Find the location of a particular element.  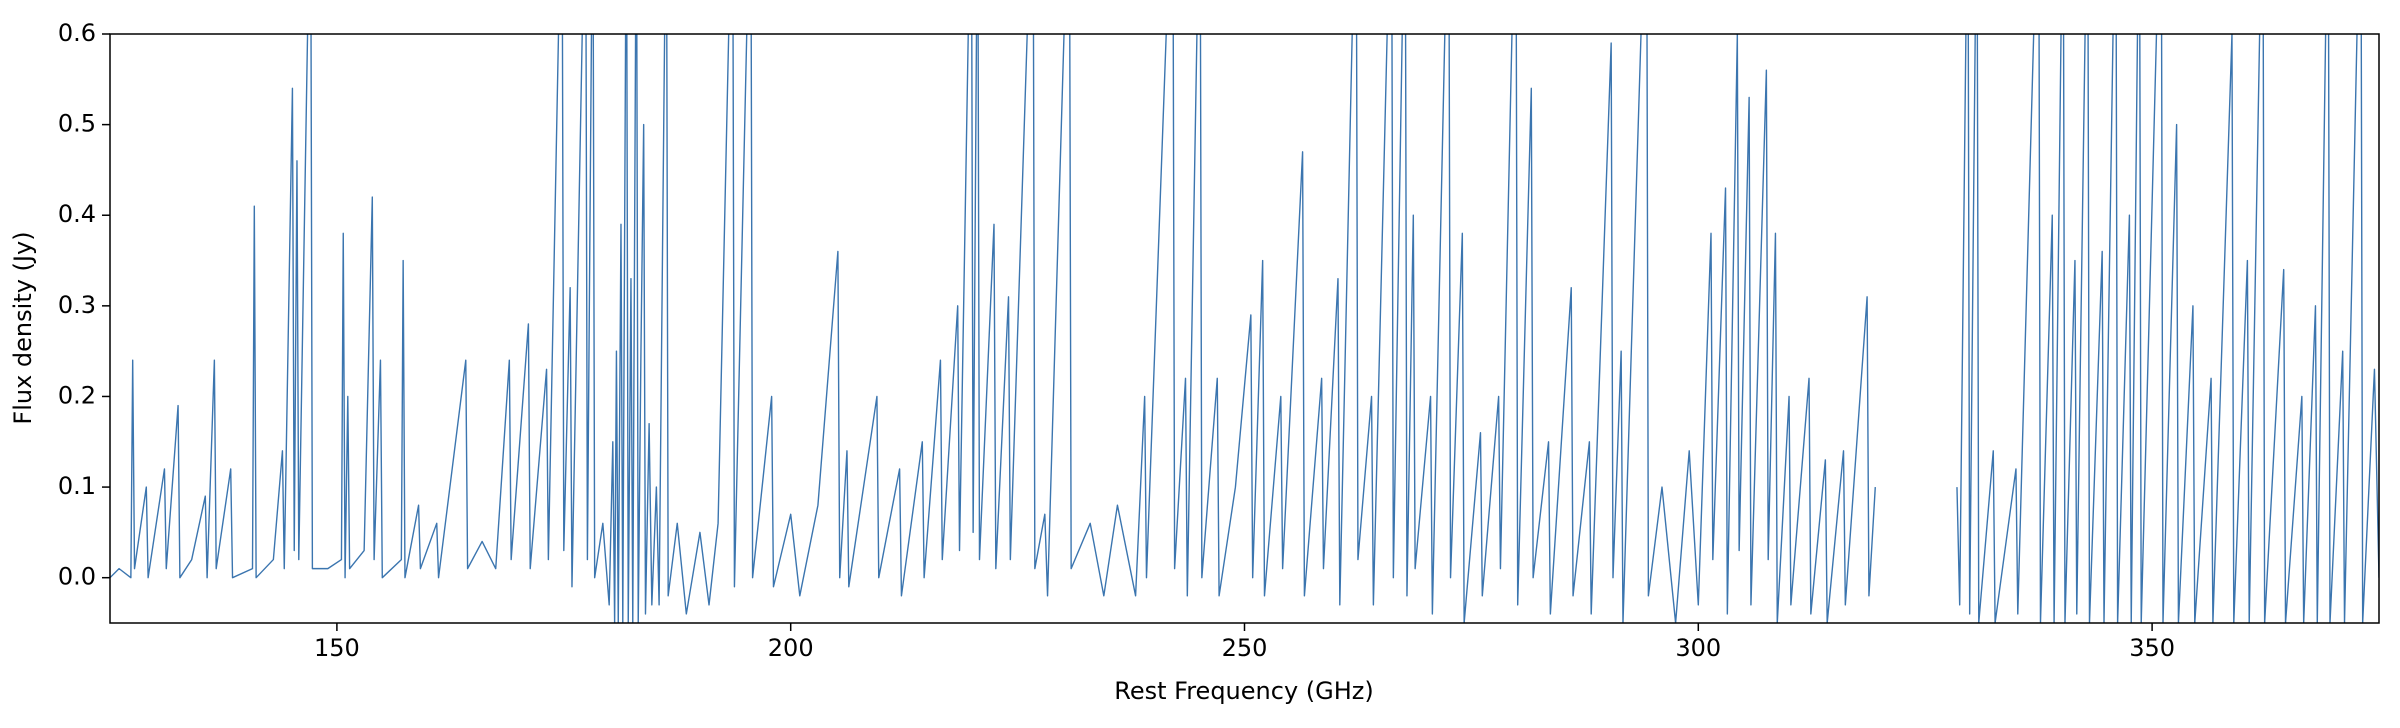

x-axis-label: Rest Frequency (GHz) is located at coordinates (1244, 691).